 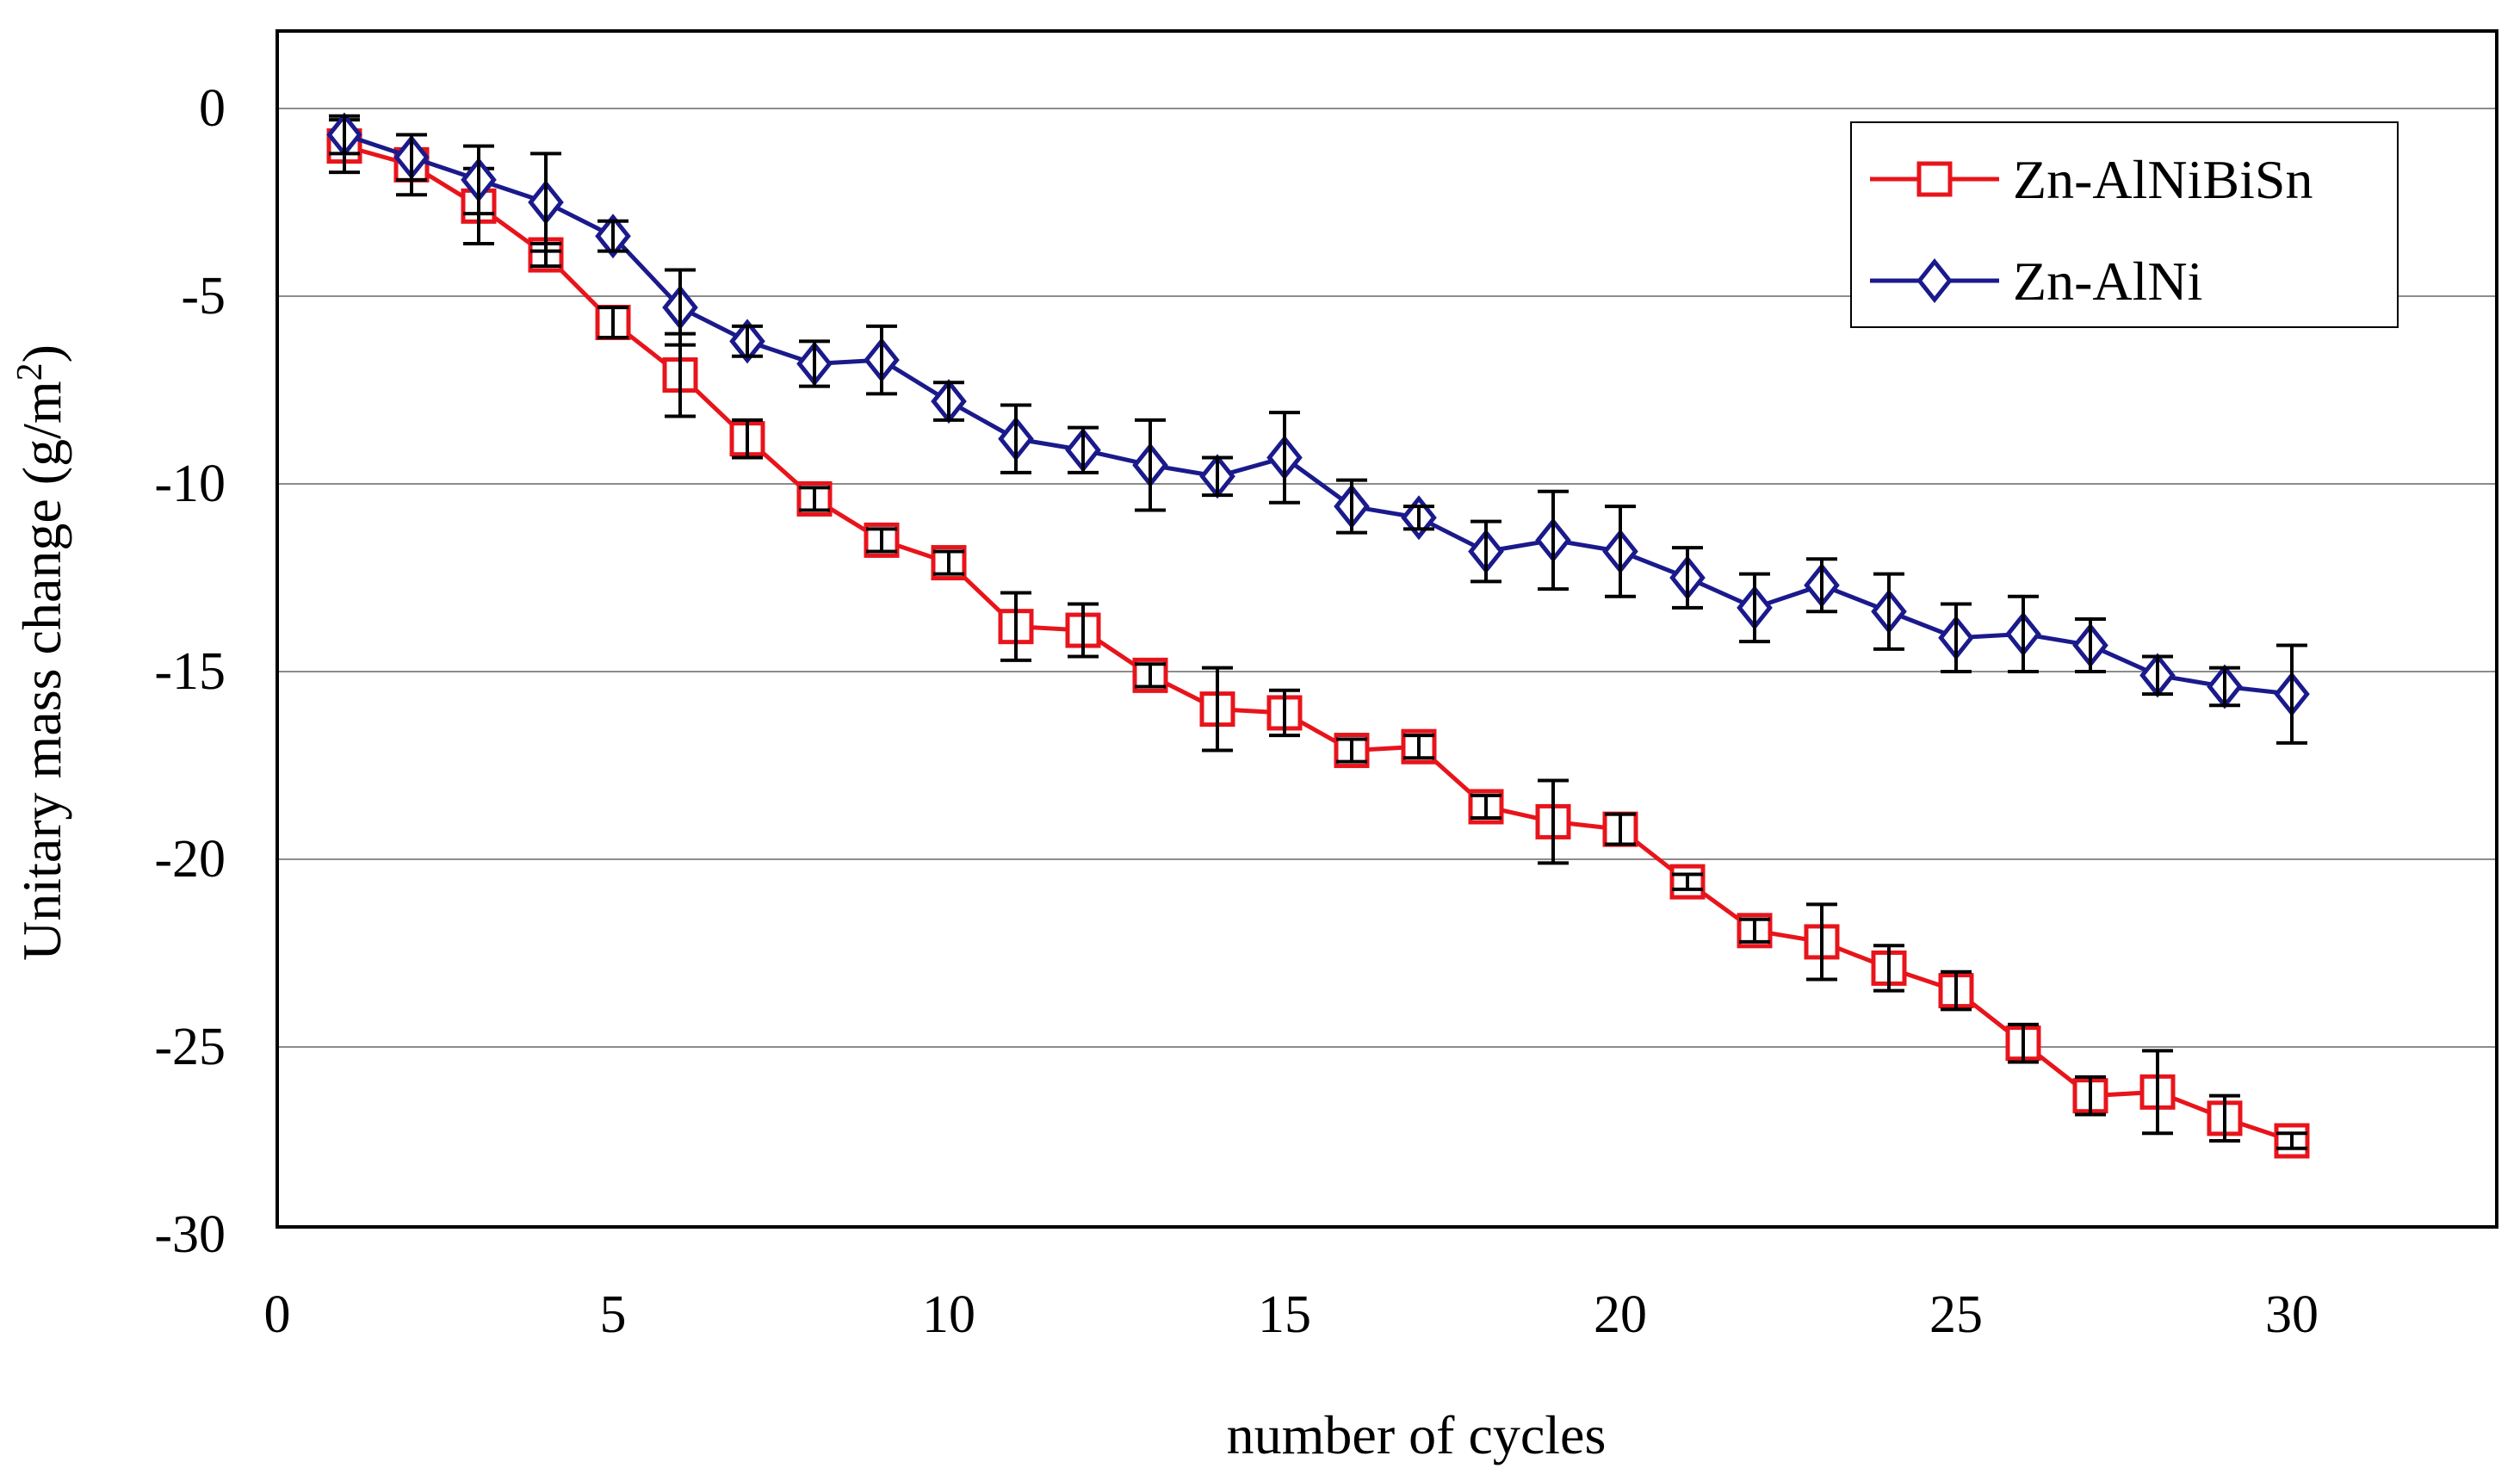 I want to click on y-tick-label: -20, so click(x=190, y=859).